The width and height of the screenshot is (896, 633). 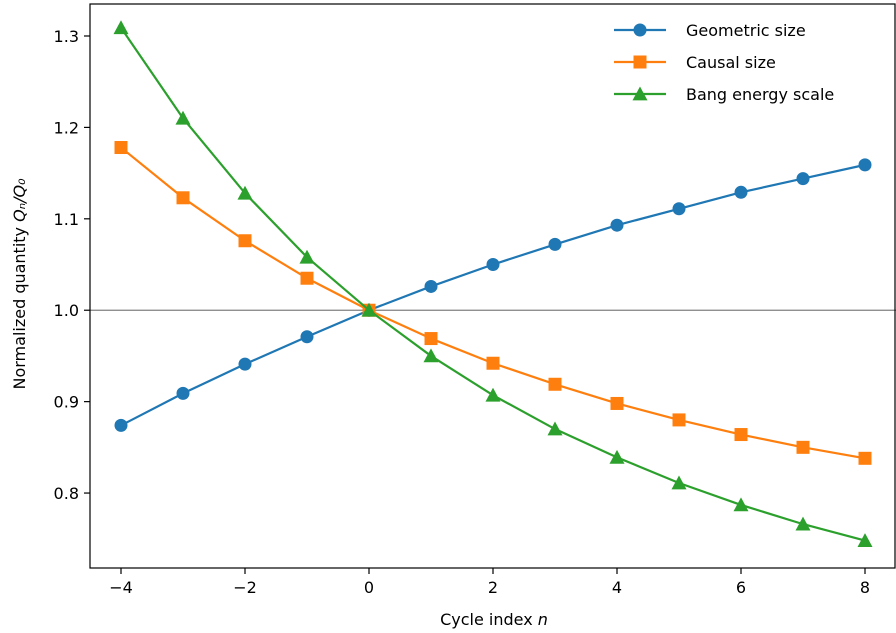 I want to click on y-axis-label-text: Normalized quantity, so click(x=19, y=308).